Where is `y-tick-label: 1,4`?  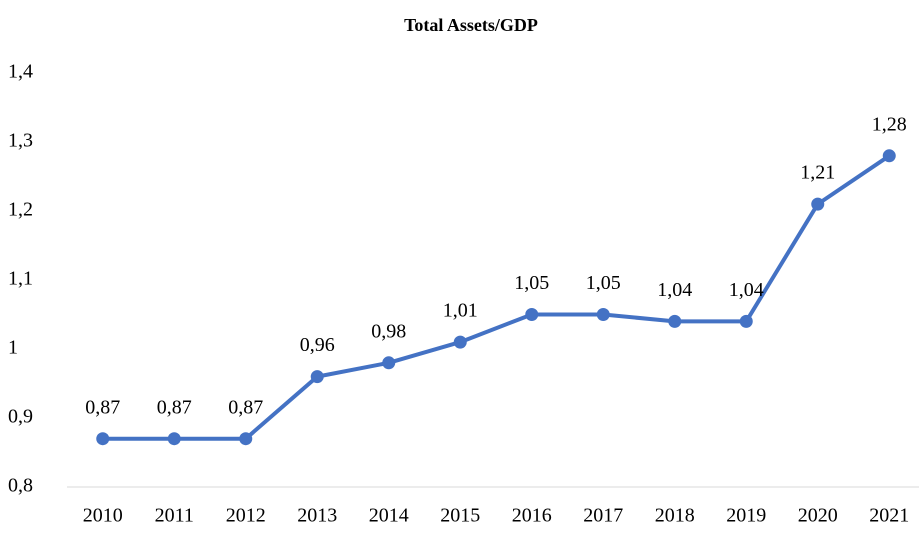 y-tick-label: 1,4 is located at coordinates (20, 72).